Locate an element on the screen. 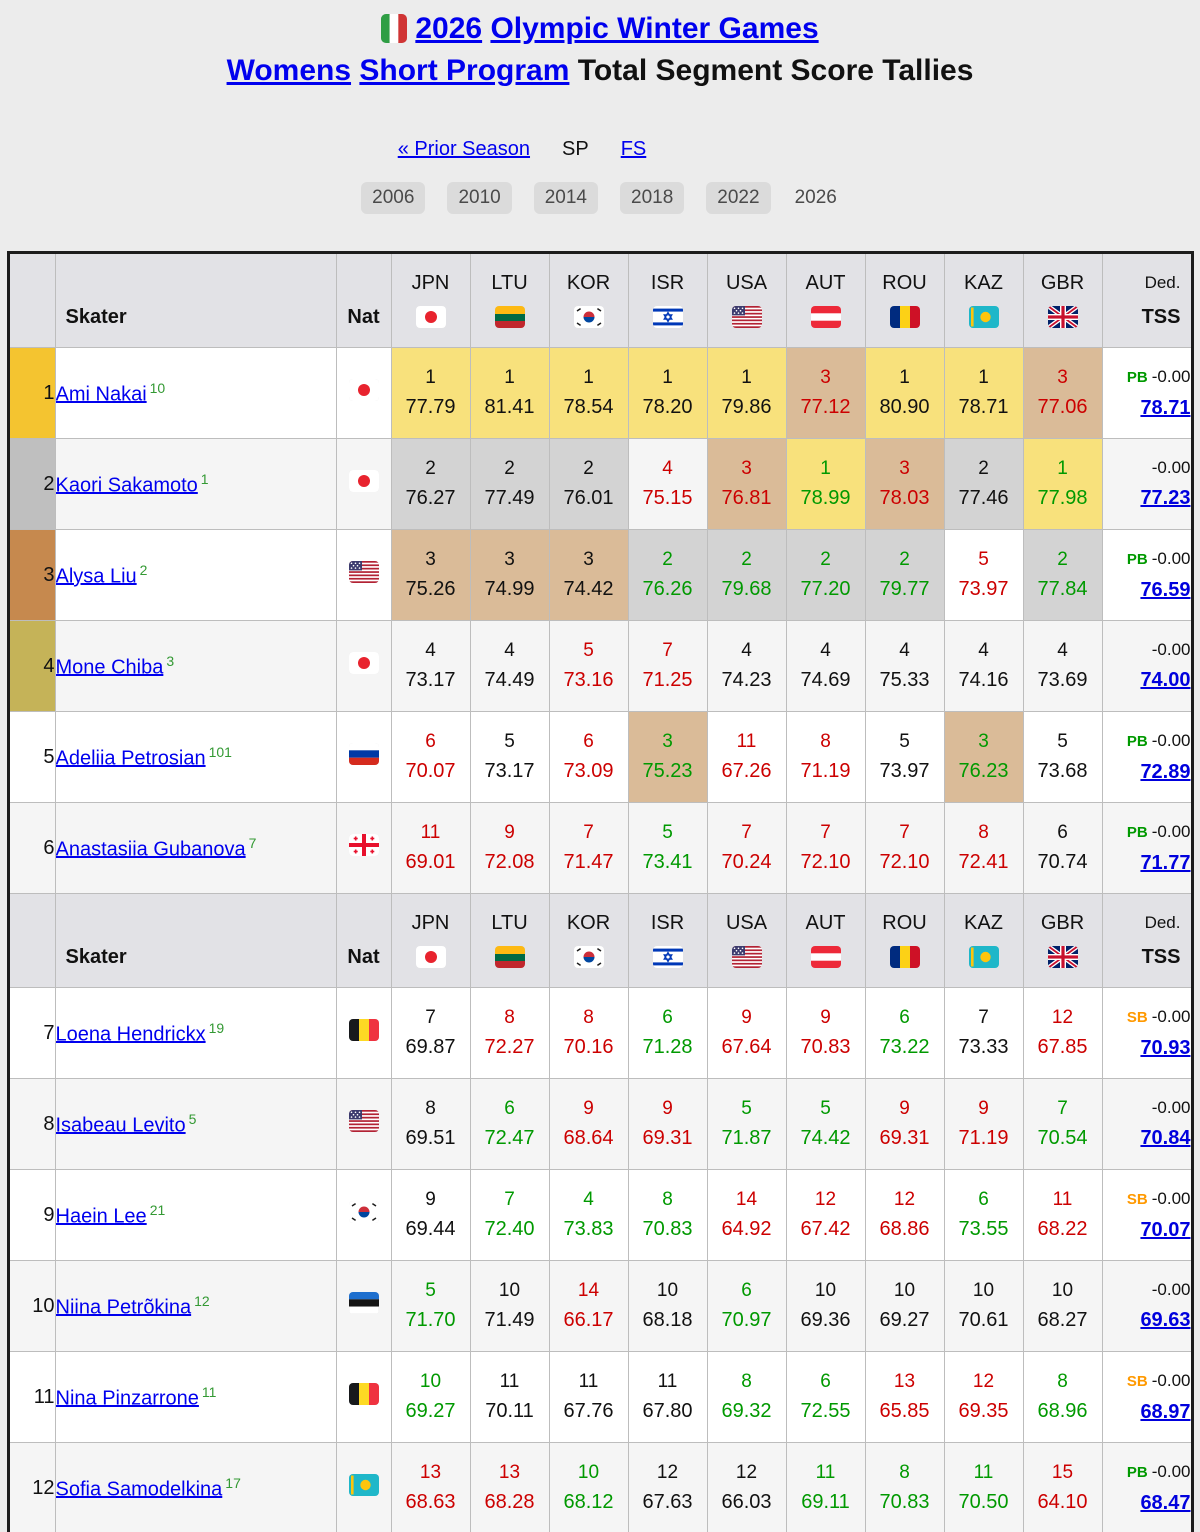  score-value: 73.69 is located at coordinates (1062, 680).